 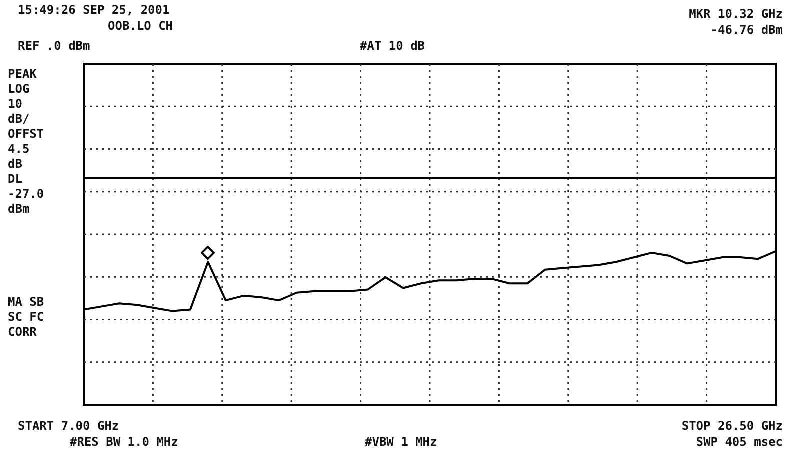 I want to click on text: SC FC, so click(x=26, y=317).